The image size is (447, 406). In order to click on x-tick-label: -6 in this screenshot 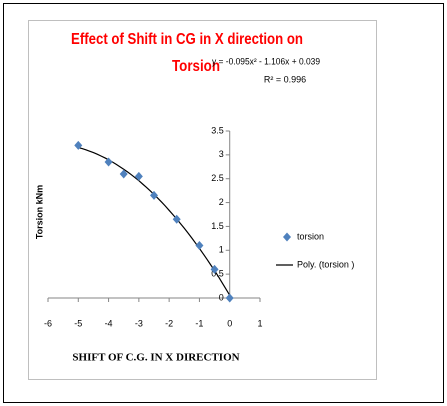, I will do `click(48, 323)`.